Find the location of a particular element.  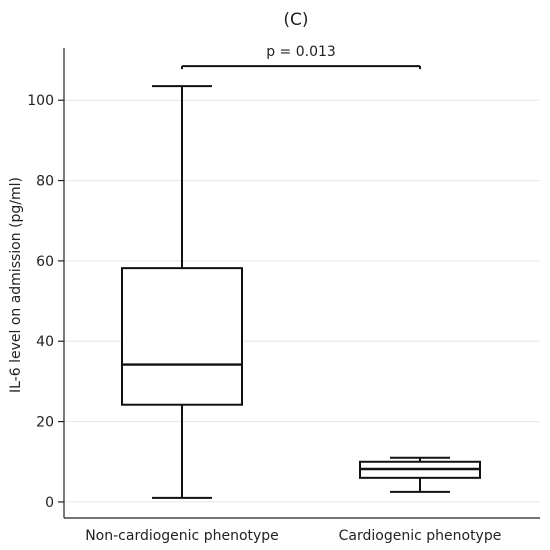

x-category-label-1: Cardiogenic phenotype is located at coordinates (420, 536).